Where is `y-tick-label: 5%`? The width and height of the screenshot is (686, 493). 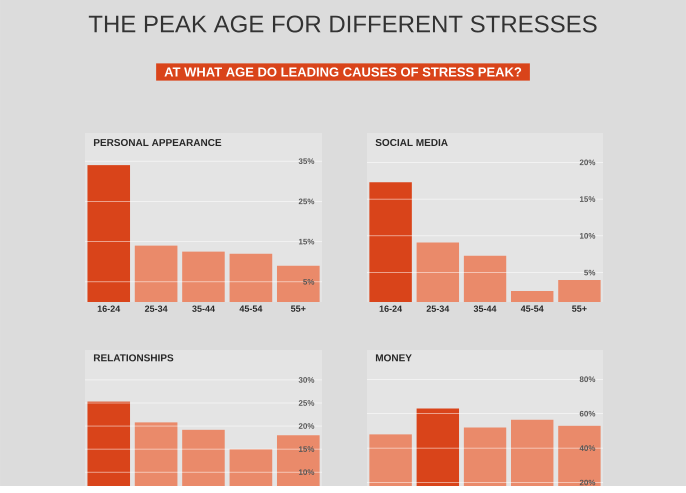
y-tick-label: 5% is located at coordinates (590, 273).